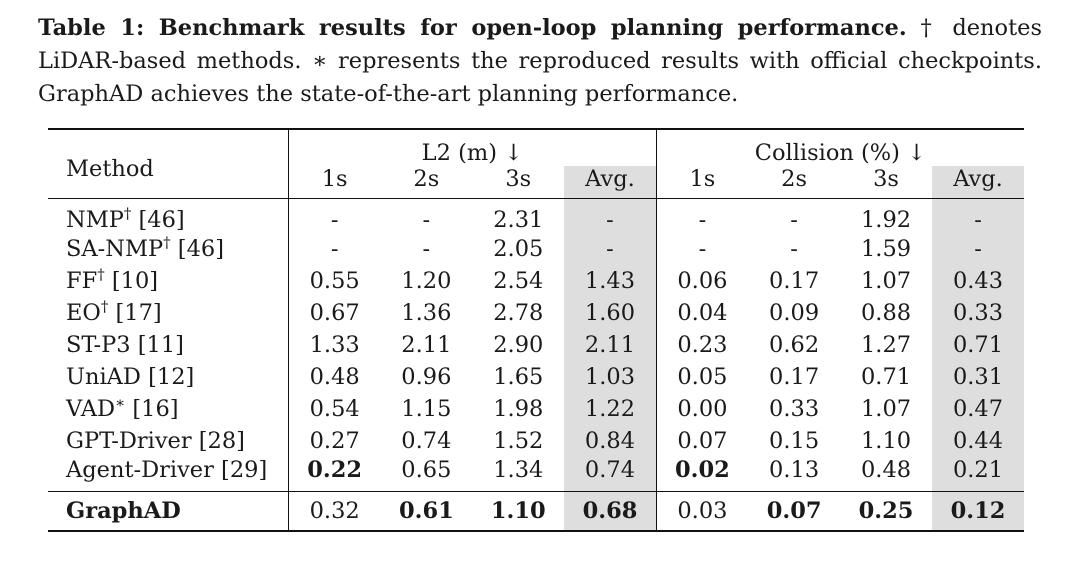 This screenshot has width=1080, height=581. What do you see at coordinates (536, 313) in the screenshot?
I see `table-row: EO† [17] 0.67 1.36 2.78 1.60 0.04 0.09 0.88 0.33` at bounding box center [536, 313].